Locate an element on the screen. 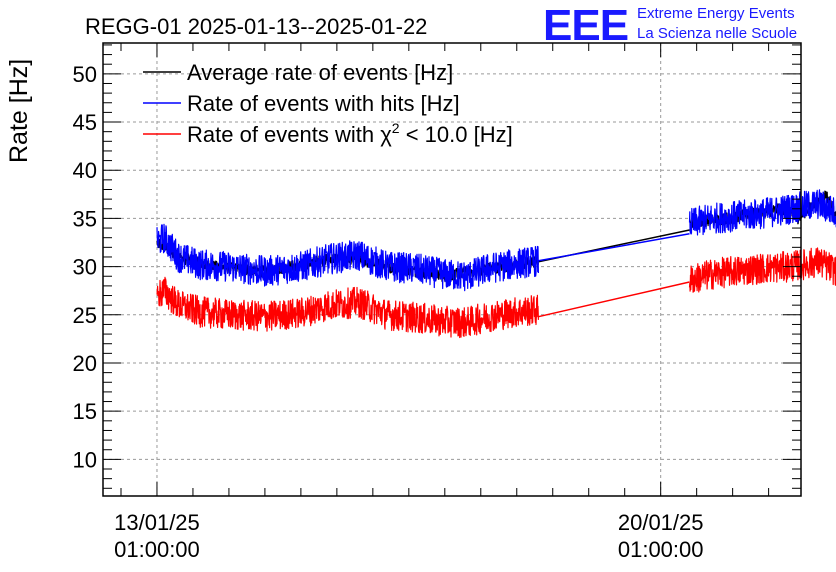  y-tick-label-25: 25 is located at coordinates (85, 315).